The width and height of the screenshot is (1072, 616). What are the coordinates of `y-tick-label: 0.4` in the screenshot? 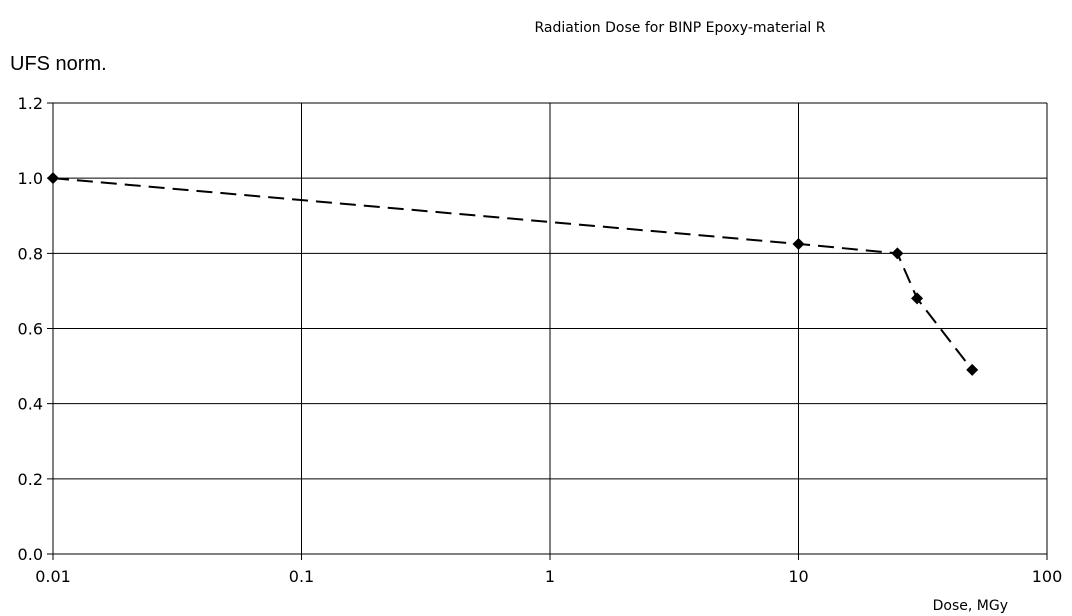 It's located at (30, 404).